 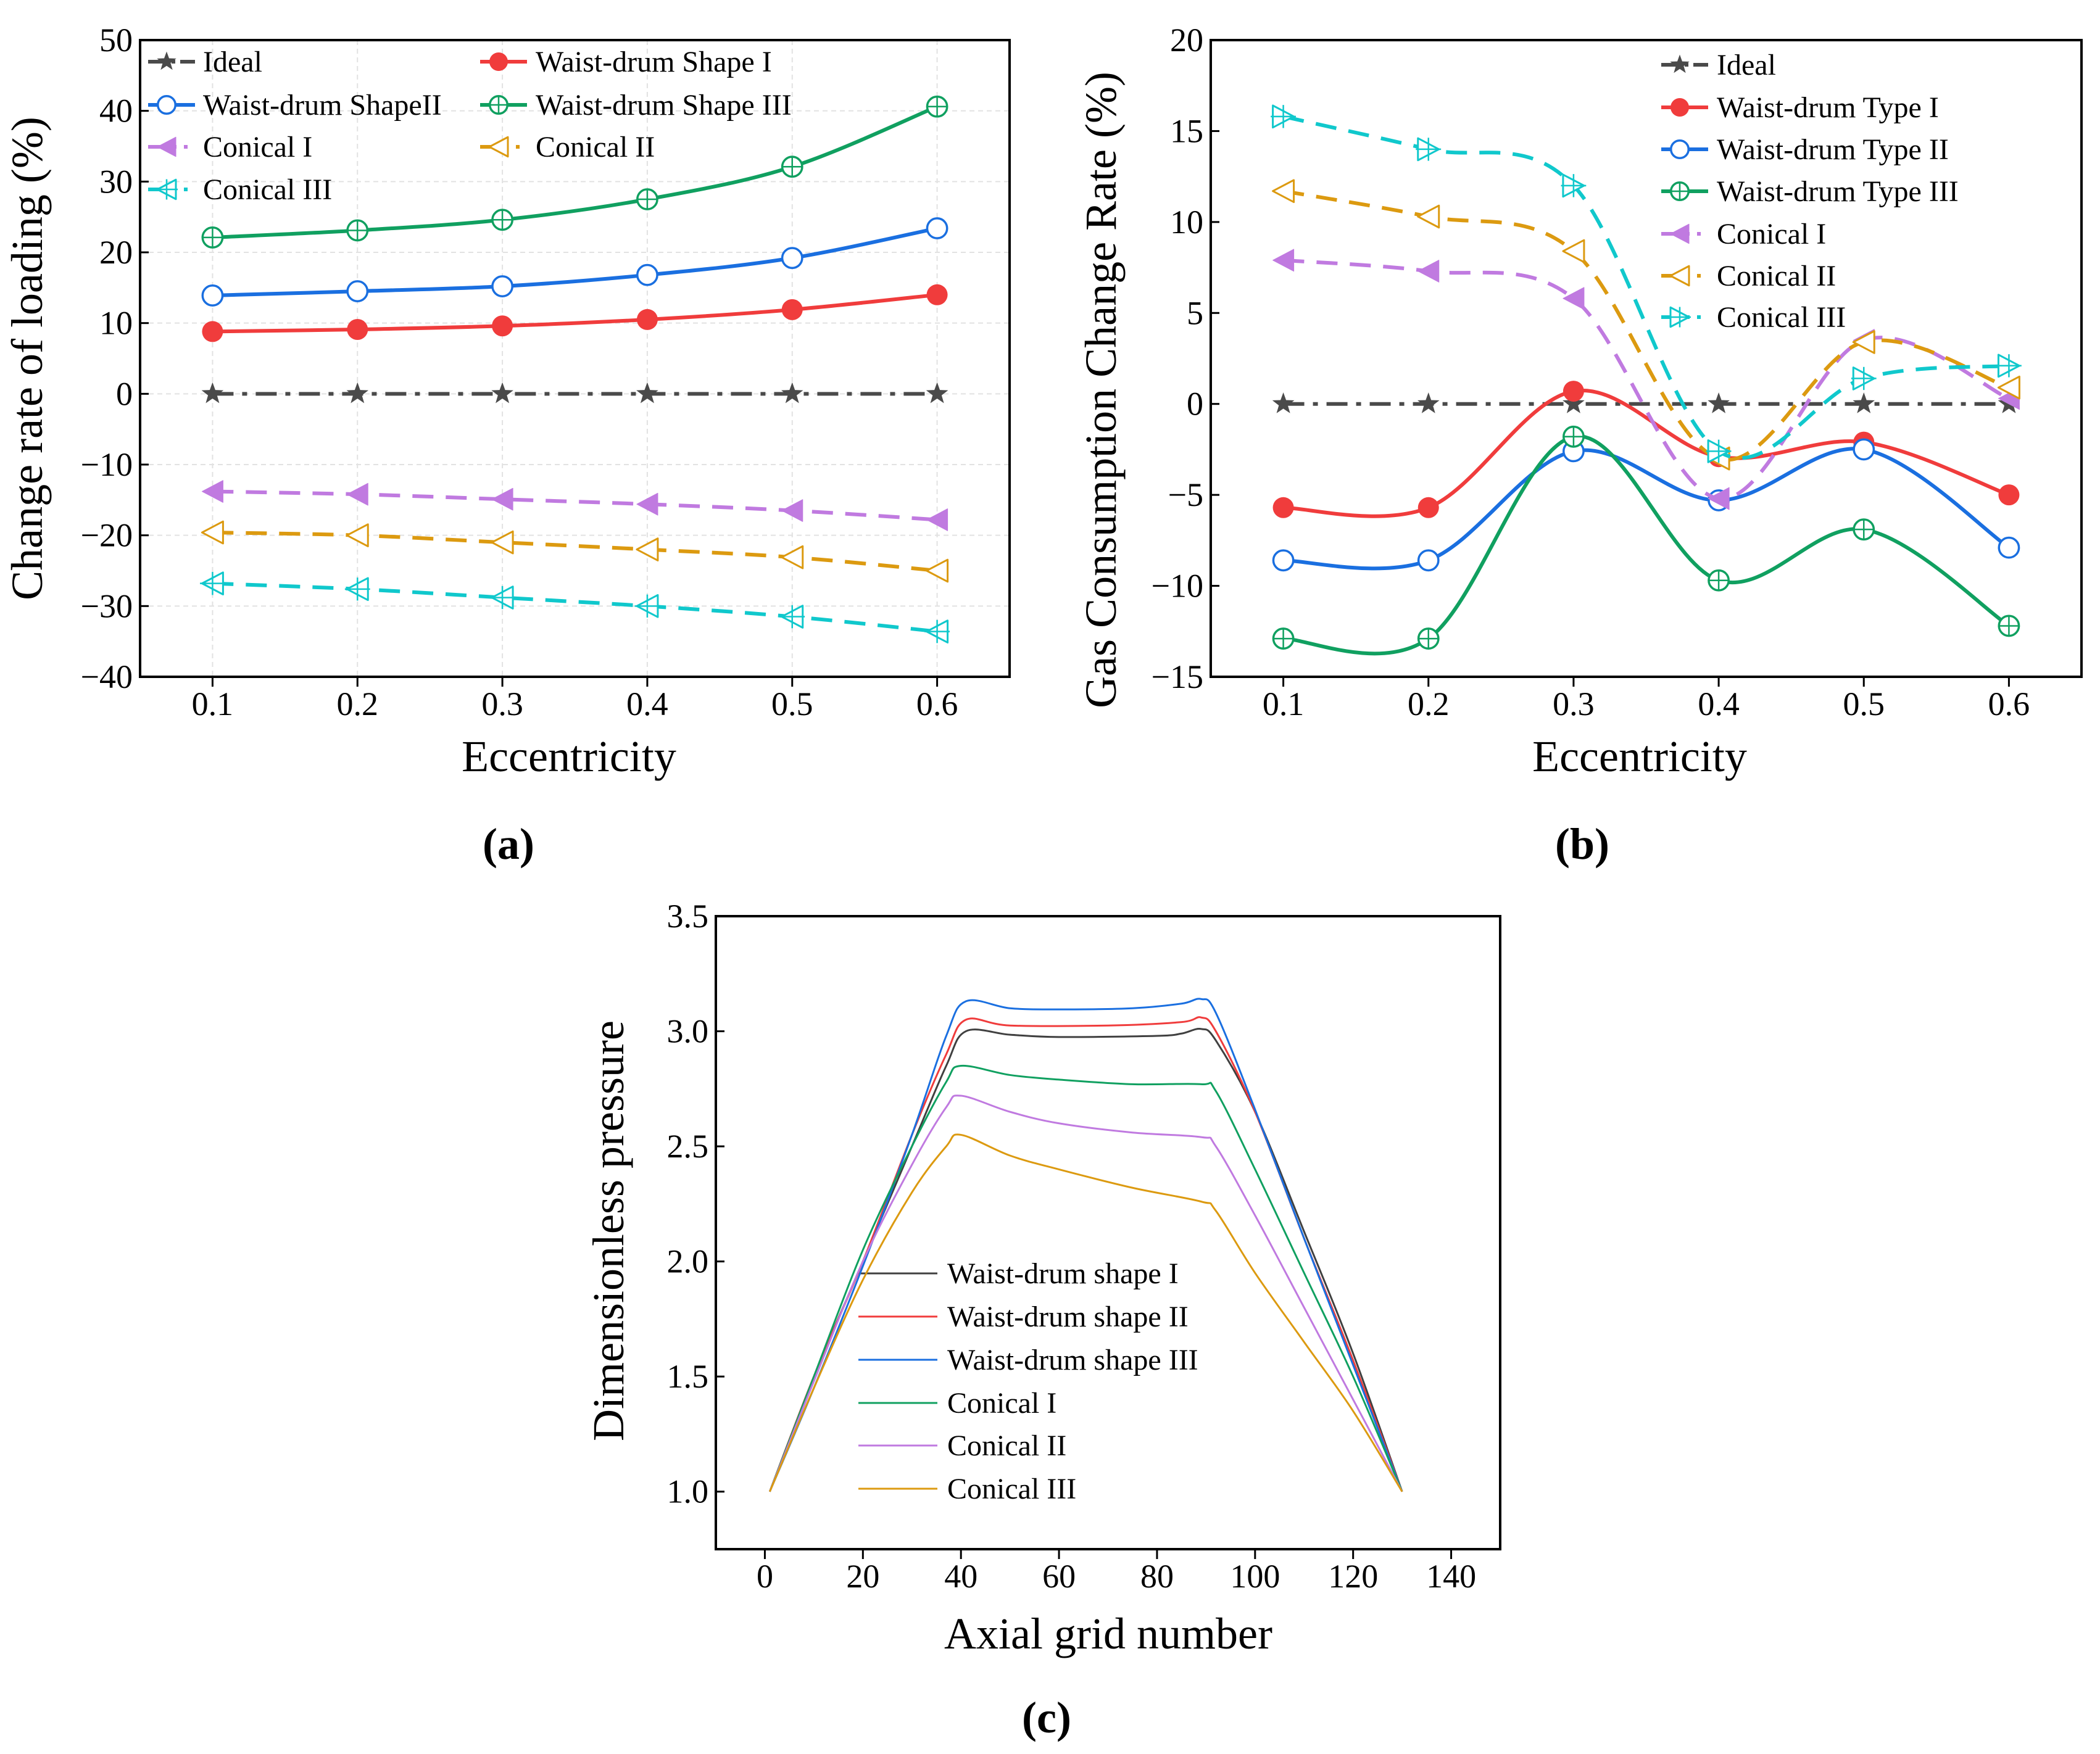 What do you see at coordinates (647, 703) in the screenshot?
I see `x-tick-label: 0.4` at bounding box center [647, 703].